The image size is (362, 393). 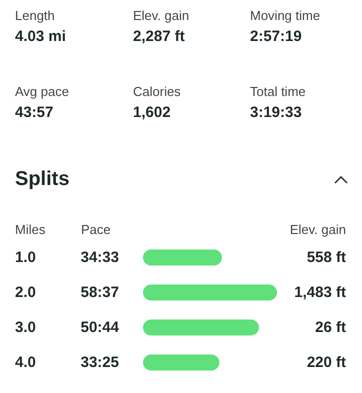 What do you see at coordinates (34, 112) in the screenshot?
I see `text: 43:57` at bounding box center [34, 112].